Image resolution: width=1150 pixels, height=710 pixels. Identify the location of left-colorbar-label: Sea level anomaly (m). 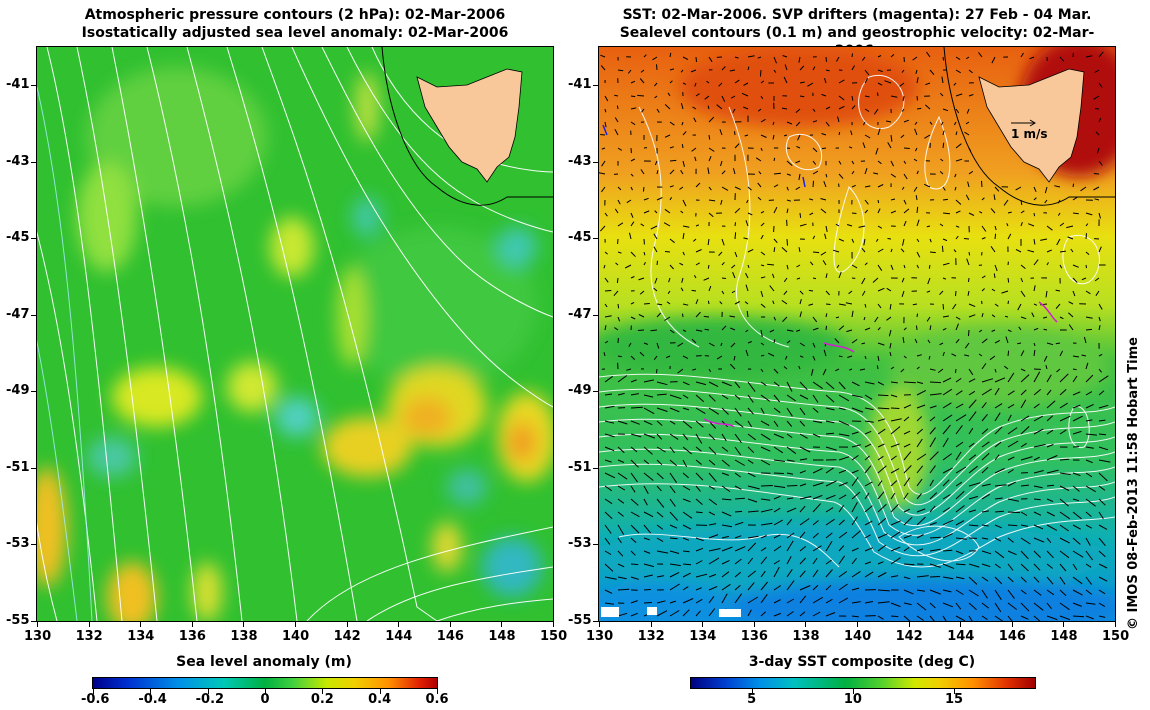
(264, 662).